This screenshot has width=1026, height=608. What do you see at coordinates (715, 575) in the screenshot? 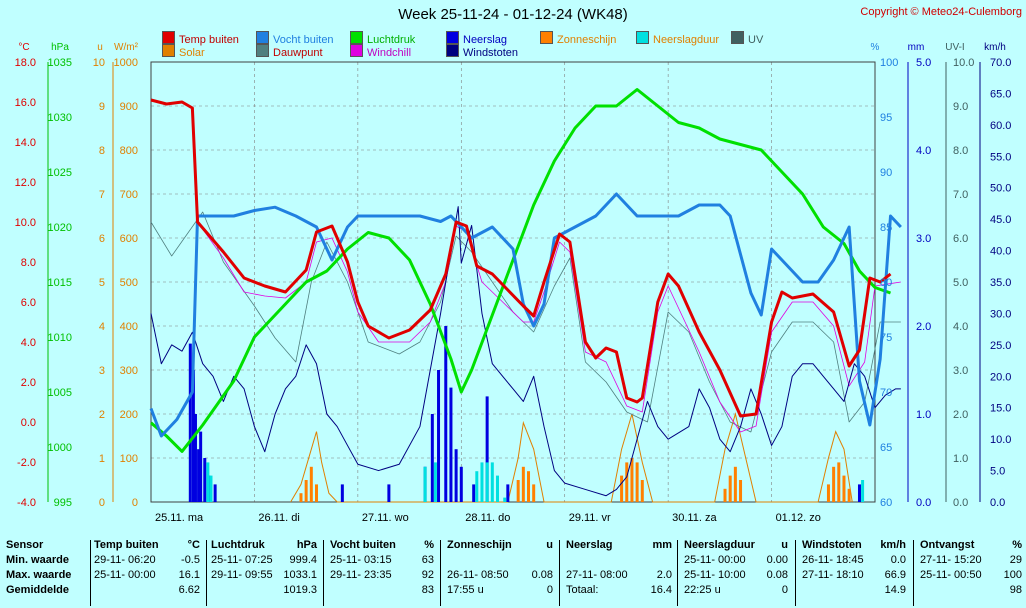
I see `stats-rainduration-max-time: 25-11- 10:00` at bounding box center [715, 575].